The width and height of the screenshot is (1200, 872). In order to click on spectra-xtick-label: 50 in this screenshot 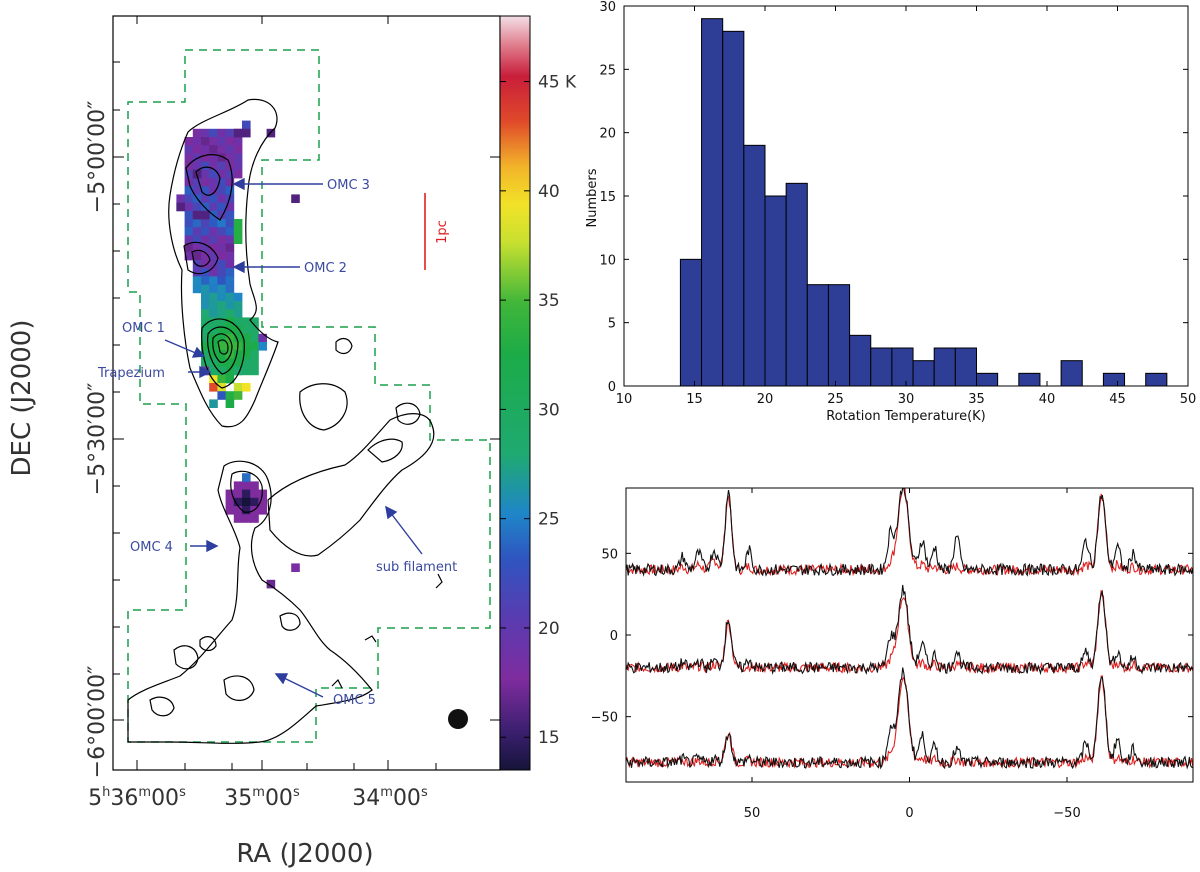, I will do `click(752, 813)`.